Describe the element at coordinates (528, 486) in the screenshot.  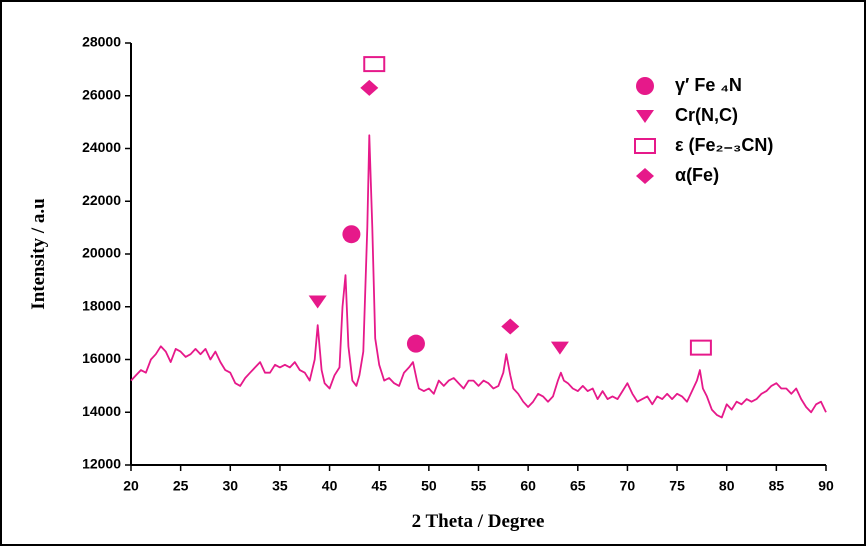
I see `x-tick-label: 60` at that location.